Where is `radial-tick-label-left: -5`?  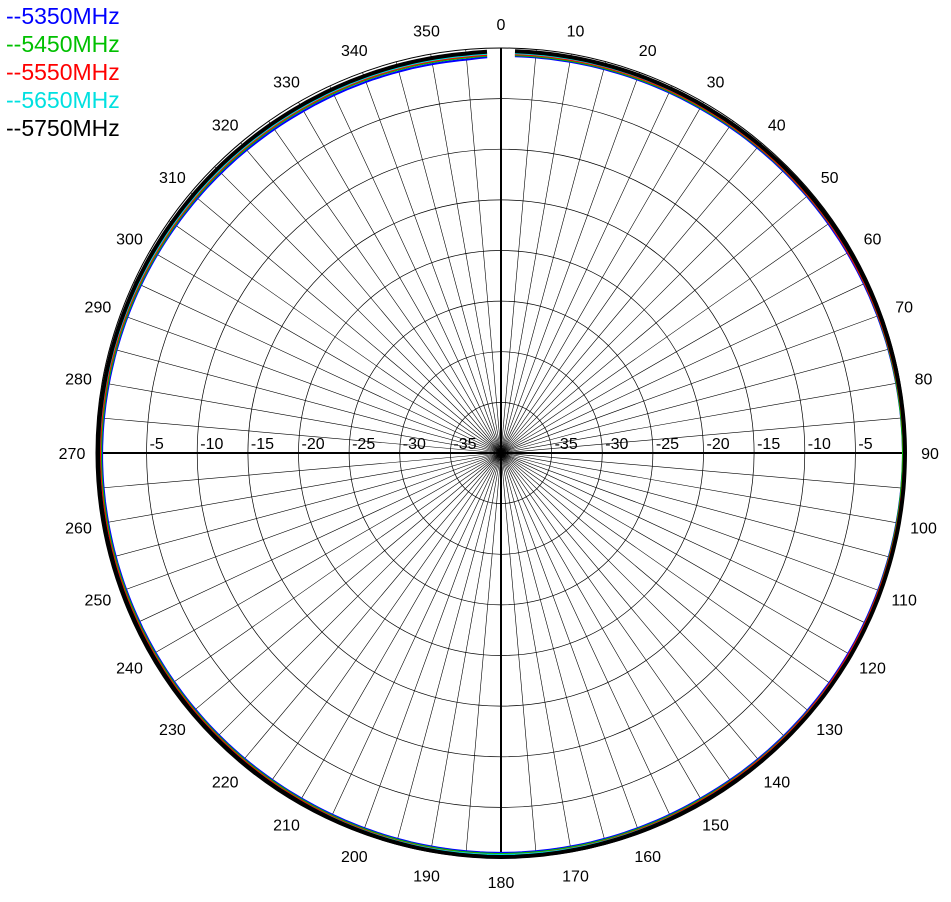
radial-tick-label-left: -5 is located at coordinates (157, 444).